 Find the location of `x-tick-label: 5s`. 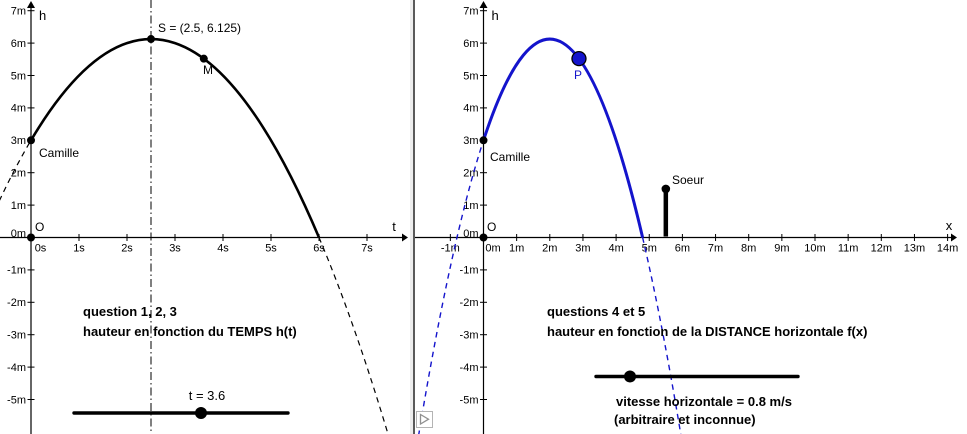

x-tick-label: 5s is located at coordinates (271, 249).